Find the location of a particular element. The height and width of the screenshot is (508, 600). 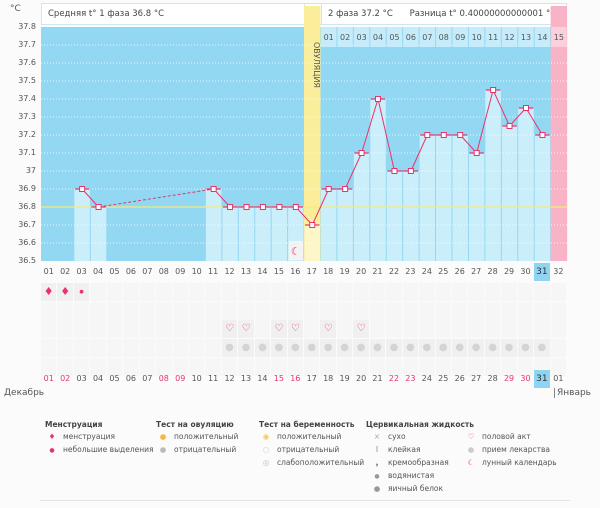

menstruation-icon: ● is located at coordinates (81, 292).